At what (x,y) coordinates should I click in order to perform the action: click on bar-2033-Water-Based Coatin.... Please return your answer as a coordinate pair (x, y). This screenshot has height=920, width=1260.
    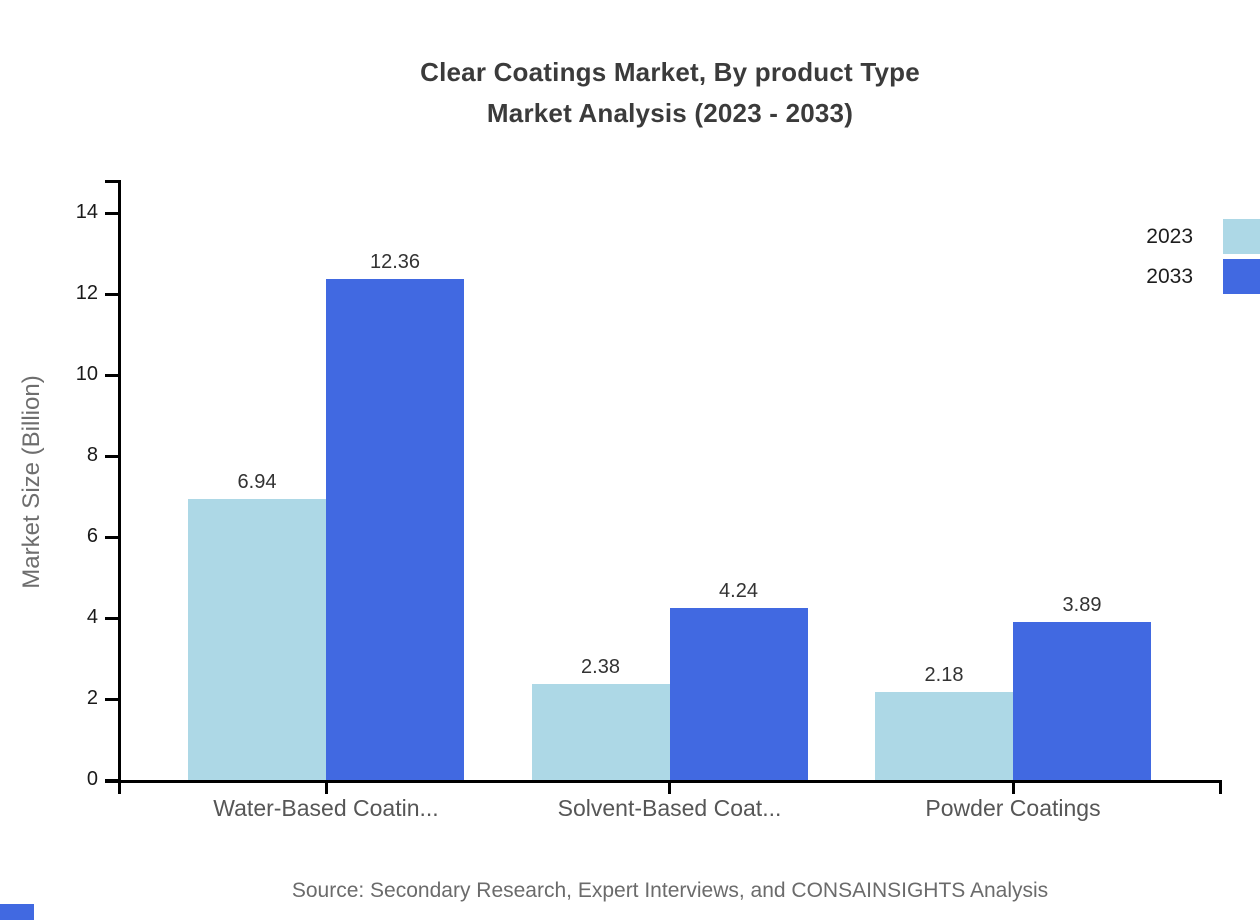
    Looking at the image, I should click on (395, 529).